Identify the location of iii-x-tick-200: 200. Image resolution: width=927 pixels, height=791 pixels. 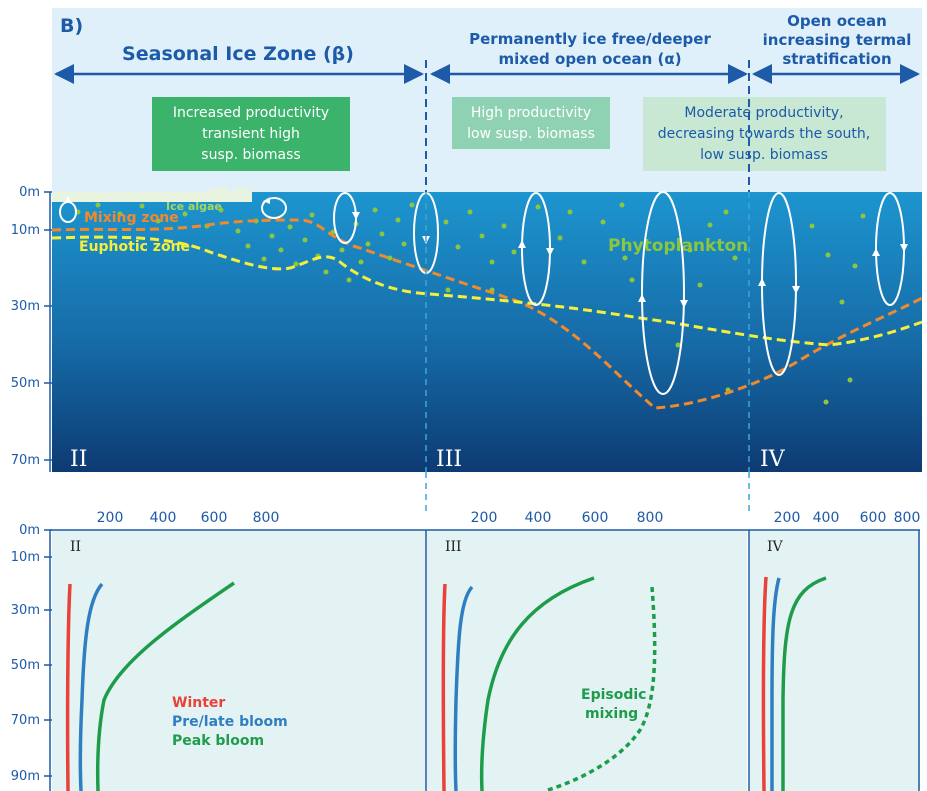
(484, 518).